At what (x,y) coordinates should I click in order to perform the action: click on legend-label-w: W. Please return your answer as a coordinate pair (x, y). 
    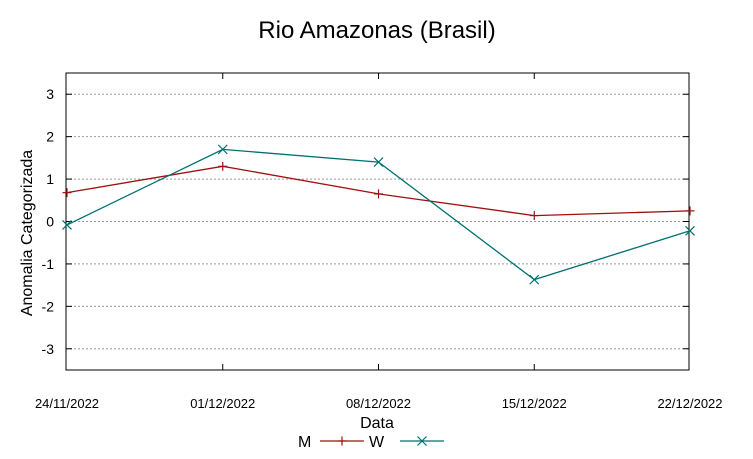
    Looking at the image, I should click on (377, 442).